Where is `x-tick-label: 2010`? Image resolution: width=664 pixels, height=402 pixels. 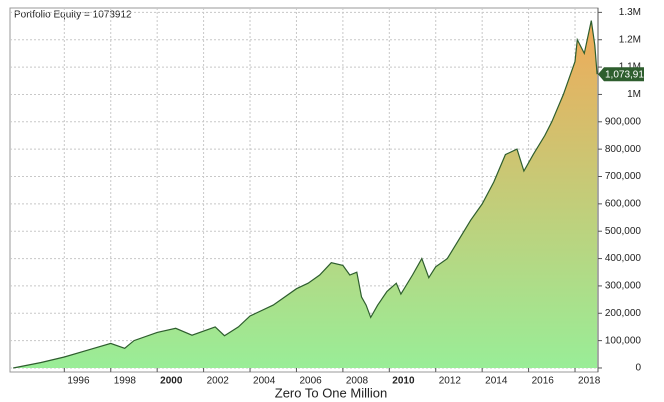
x-tick-label: 2010 is located at coordinates (403, 381).